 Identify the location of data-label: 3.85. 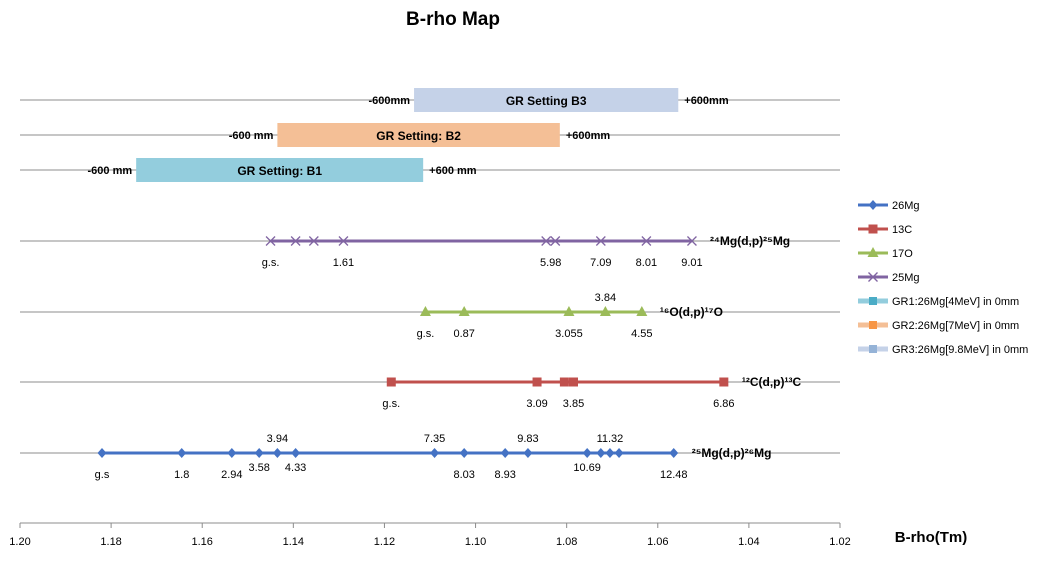
(573, 404).